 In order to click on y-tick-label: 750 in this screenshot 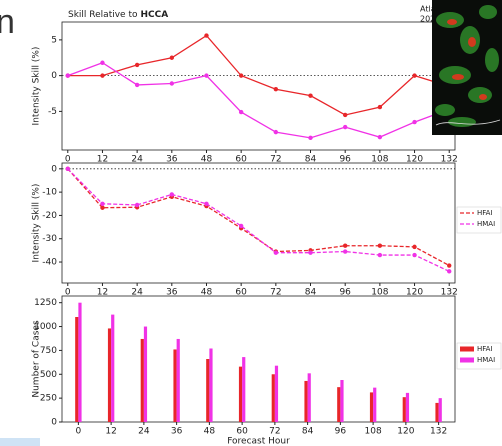, I will do `click(48, 351)`.